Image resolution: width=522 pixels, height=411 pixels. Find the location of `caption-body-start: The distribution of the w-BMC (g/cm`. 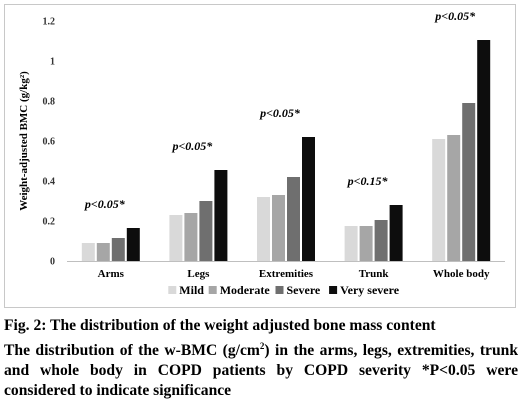

caption-body-start: The distribution of the w-BMC (g/cm is located at coordinates (132, 351).